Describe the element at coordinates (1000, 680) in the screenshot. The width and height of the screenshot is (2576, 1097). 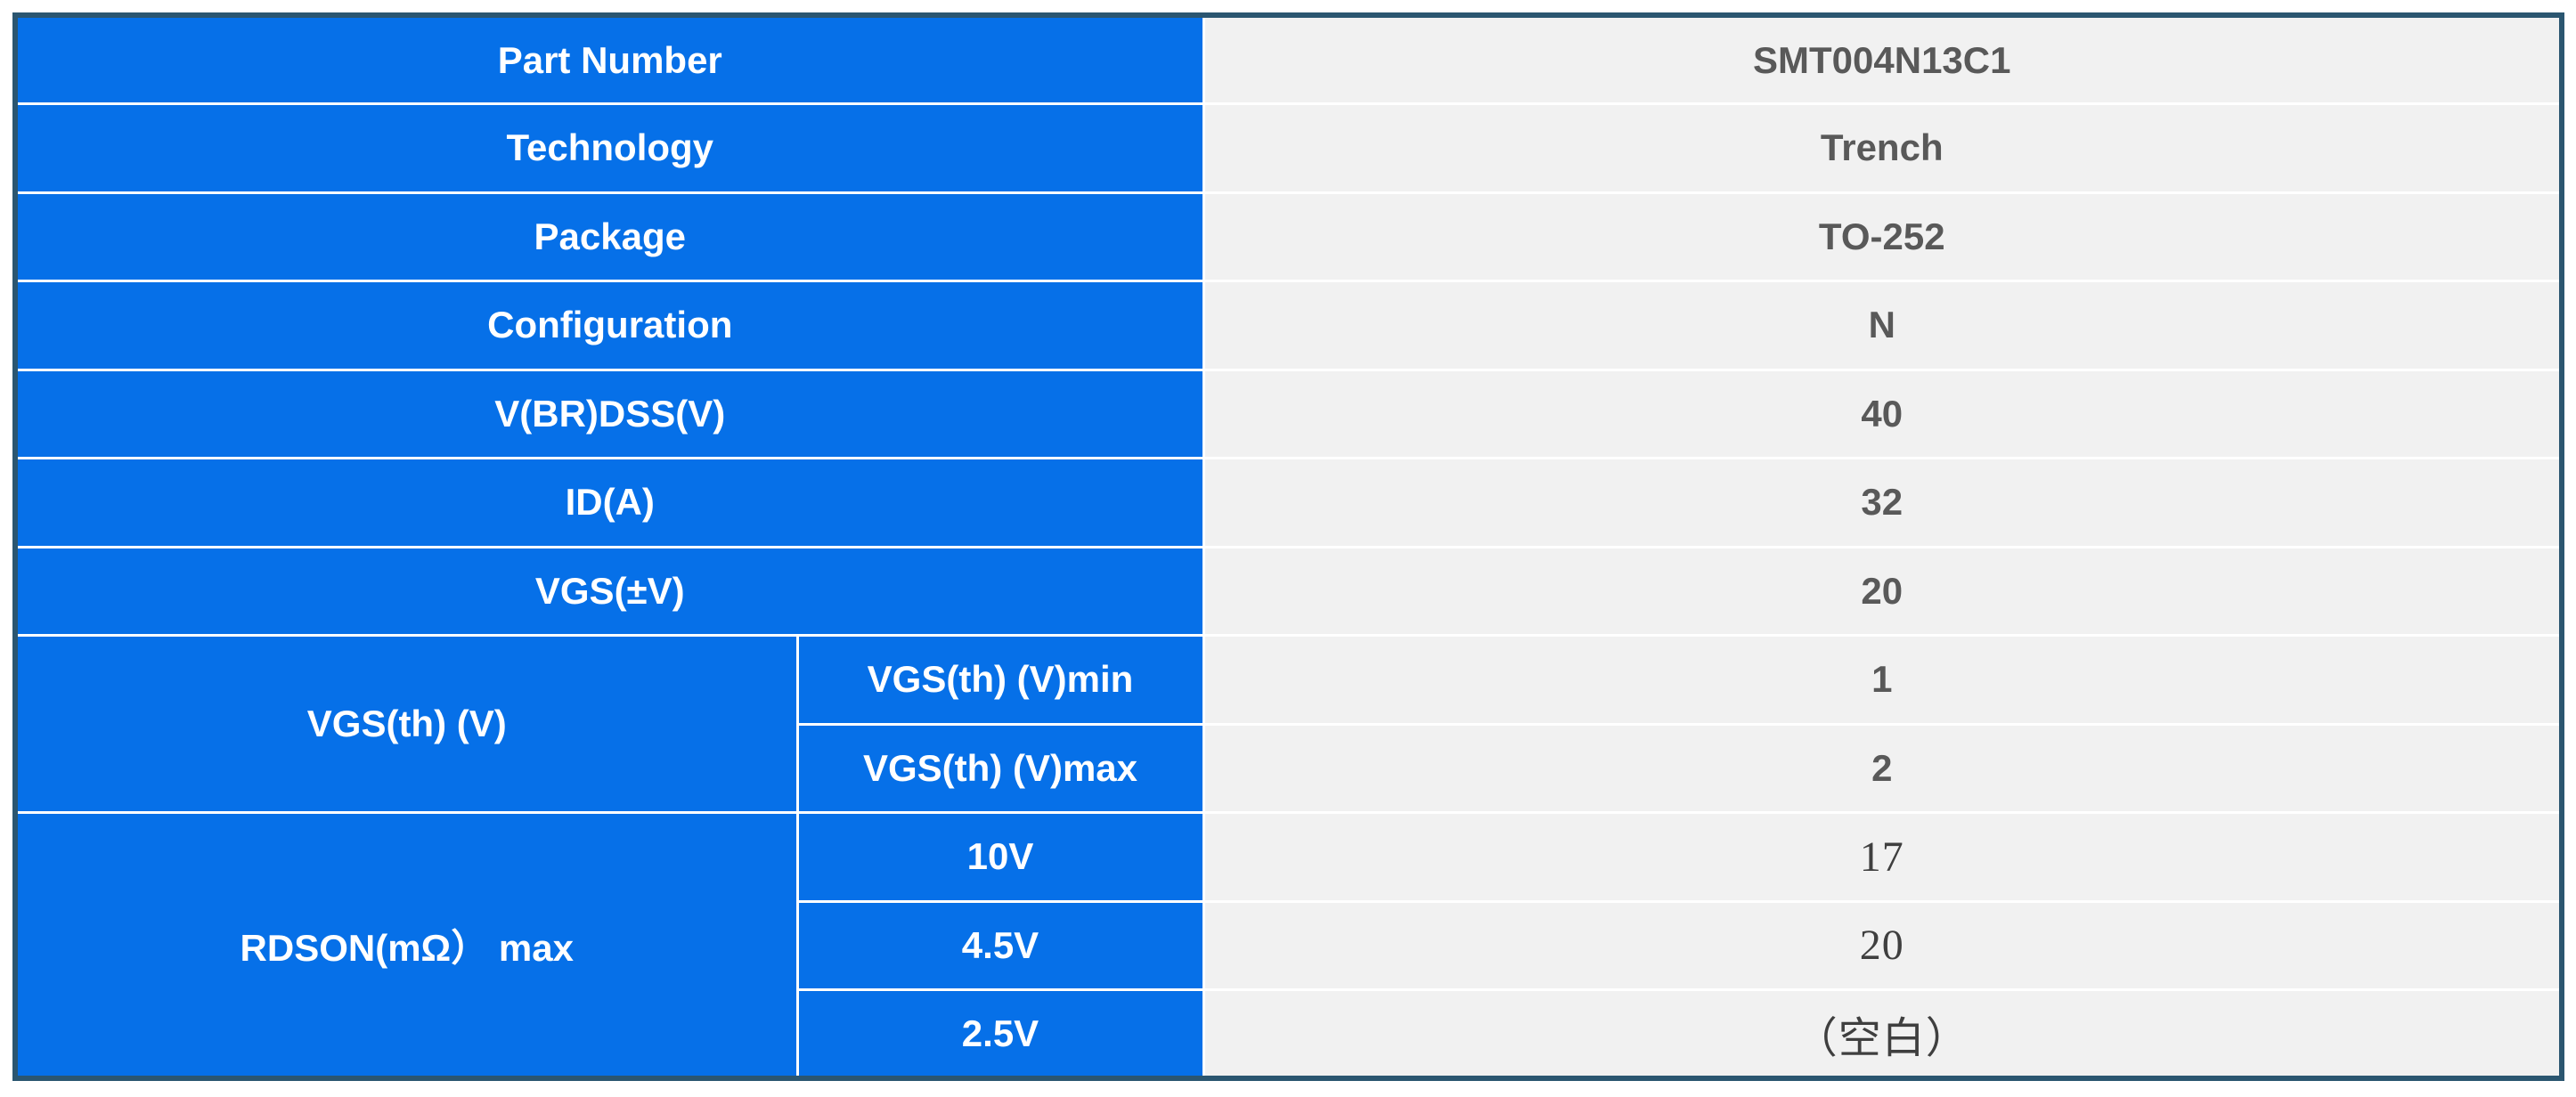
I see `vgsth-min-label: VGS(th) (V)min` at that location.